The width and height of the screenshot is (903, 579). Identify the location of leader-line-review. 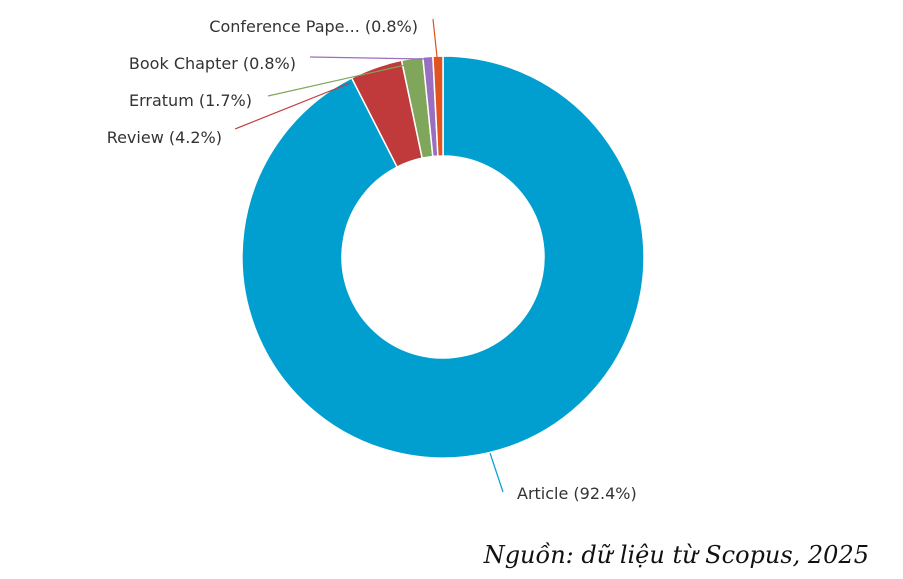
(292, 106).